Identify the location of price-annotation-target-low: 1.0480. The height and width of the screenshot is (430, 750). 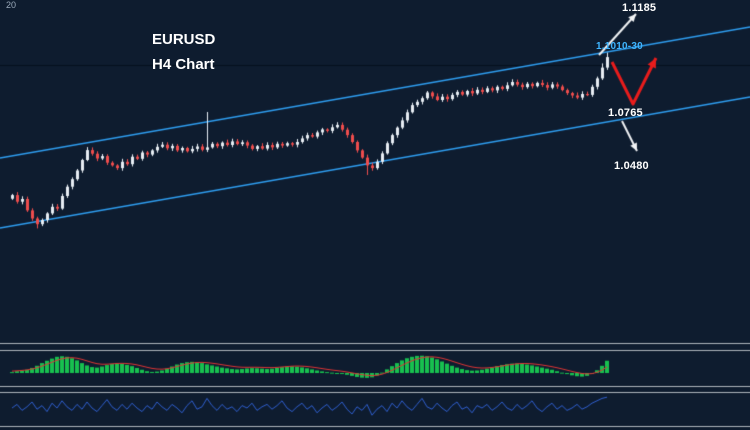
(631, 166).